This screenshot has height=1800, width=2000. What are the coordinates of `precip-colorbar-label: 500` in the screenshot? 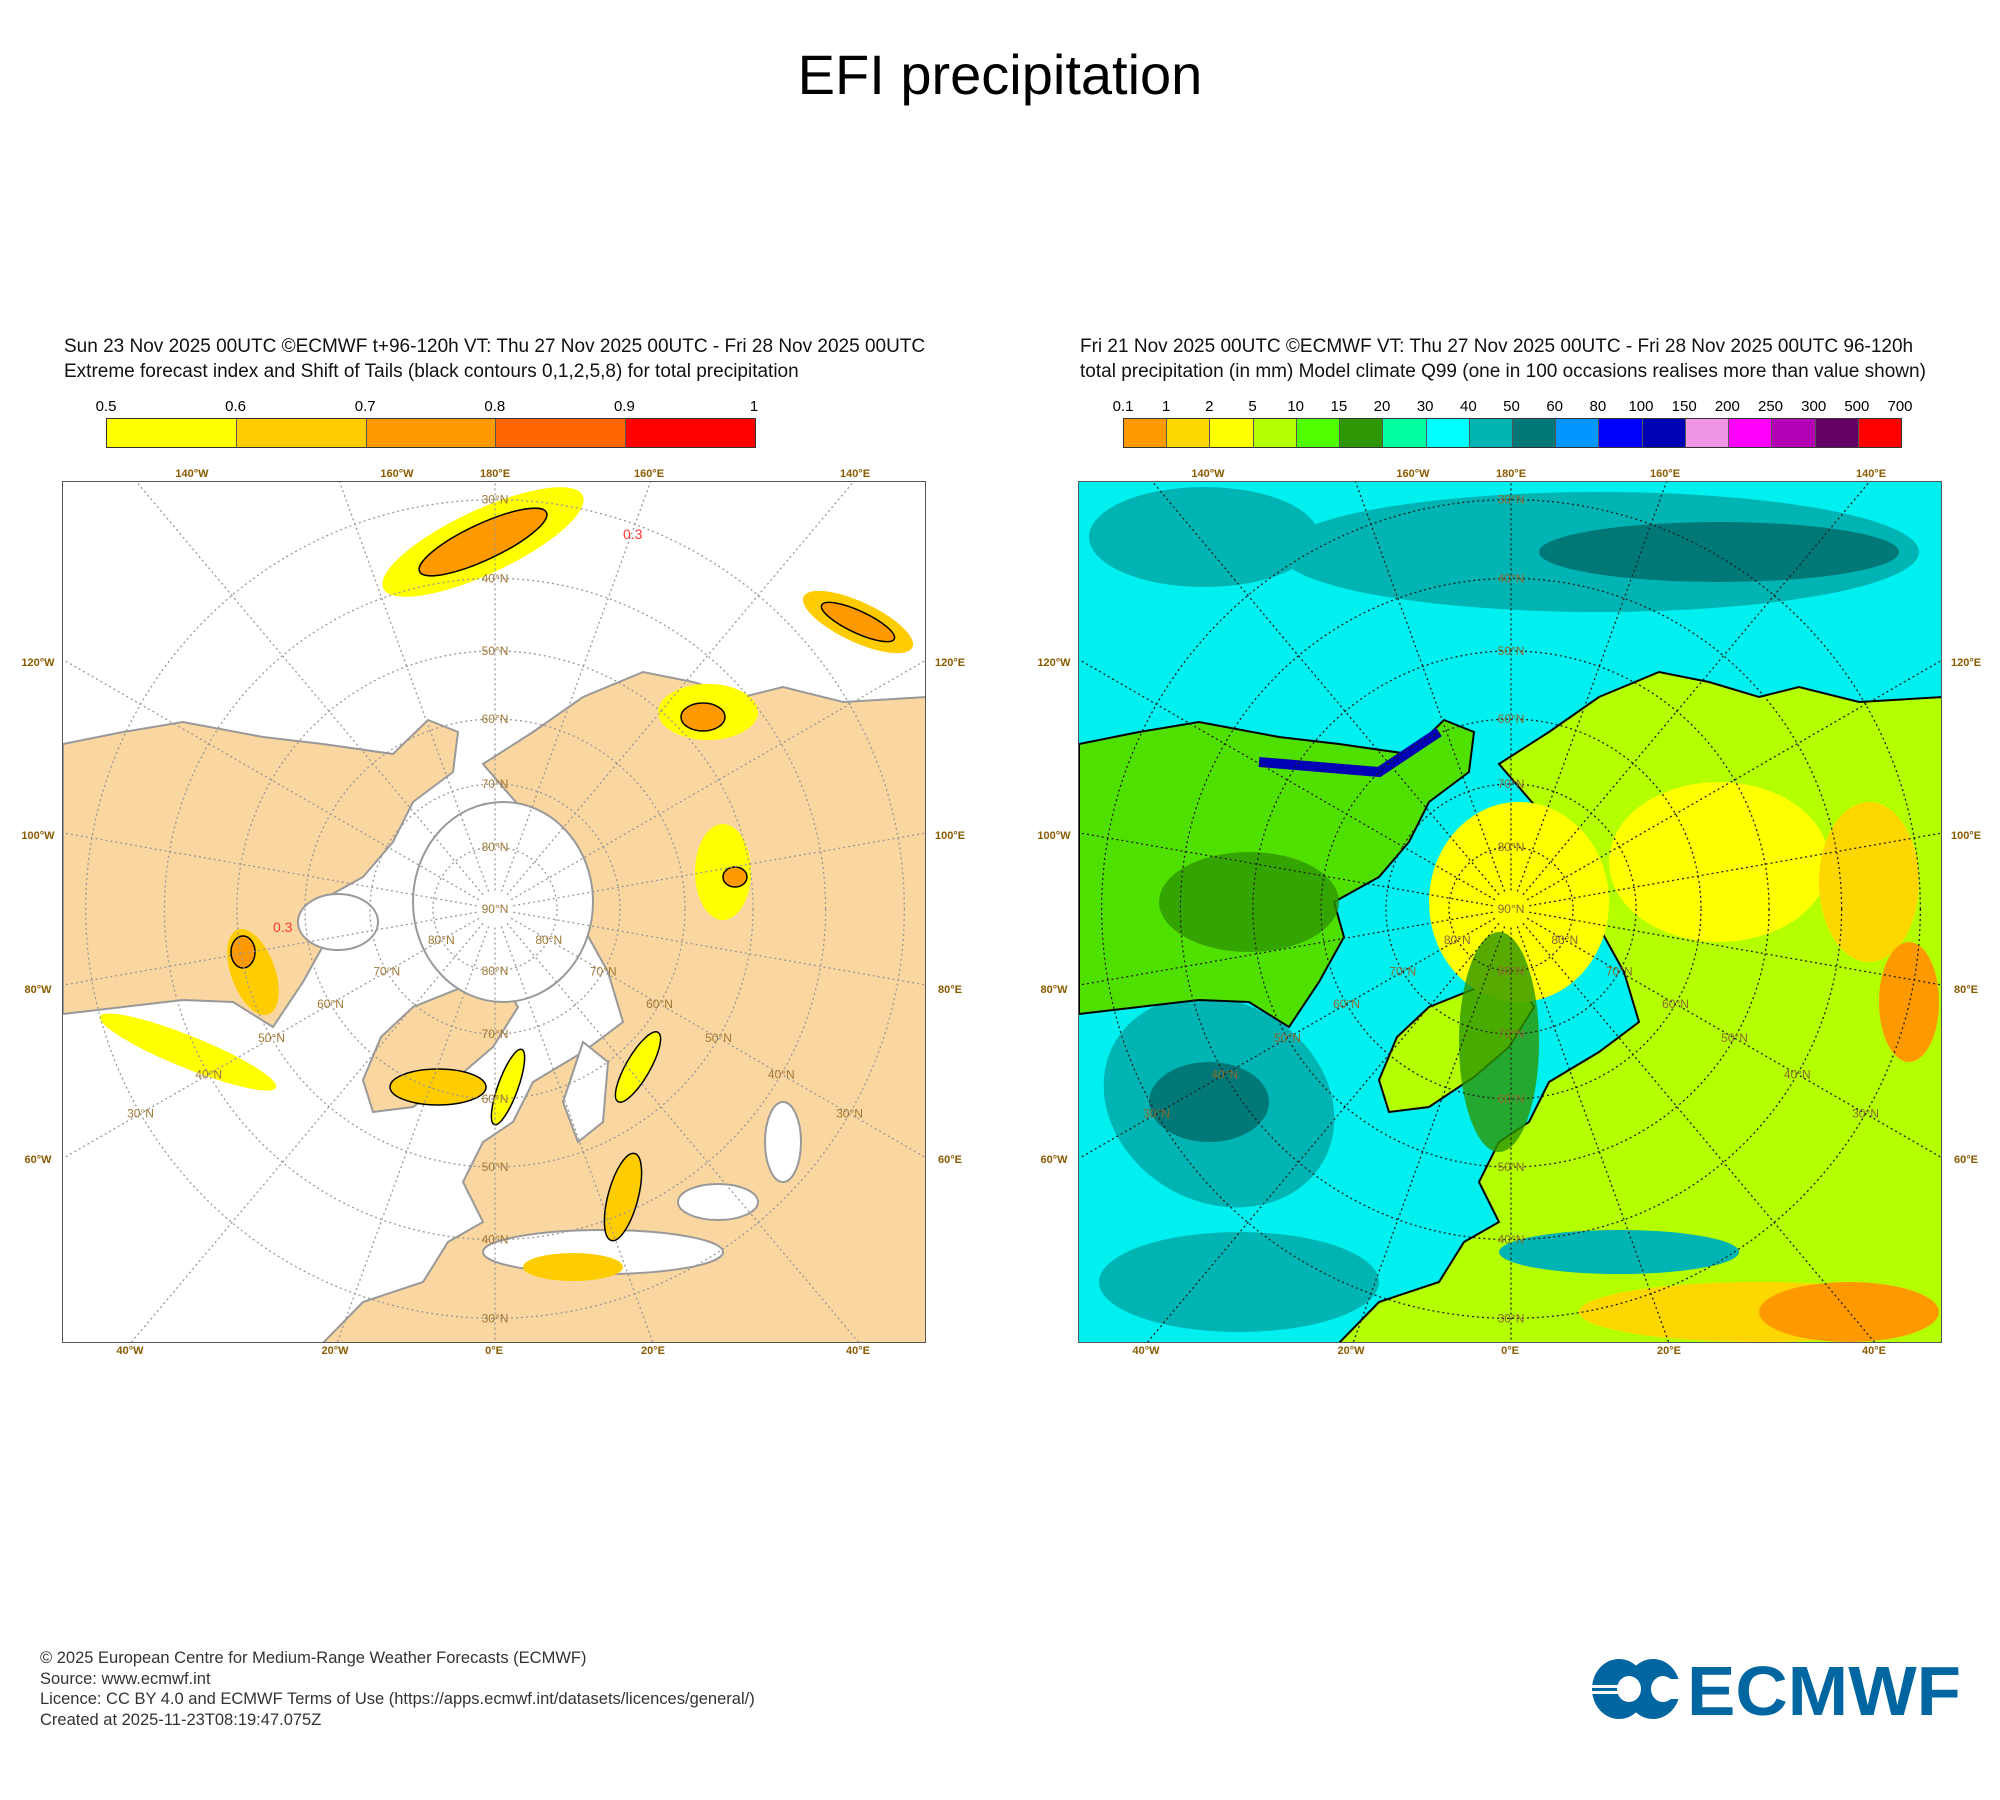 It's located at (1857, 406).